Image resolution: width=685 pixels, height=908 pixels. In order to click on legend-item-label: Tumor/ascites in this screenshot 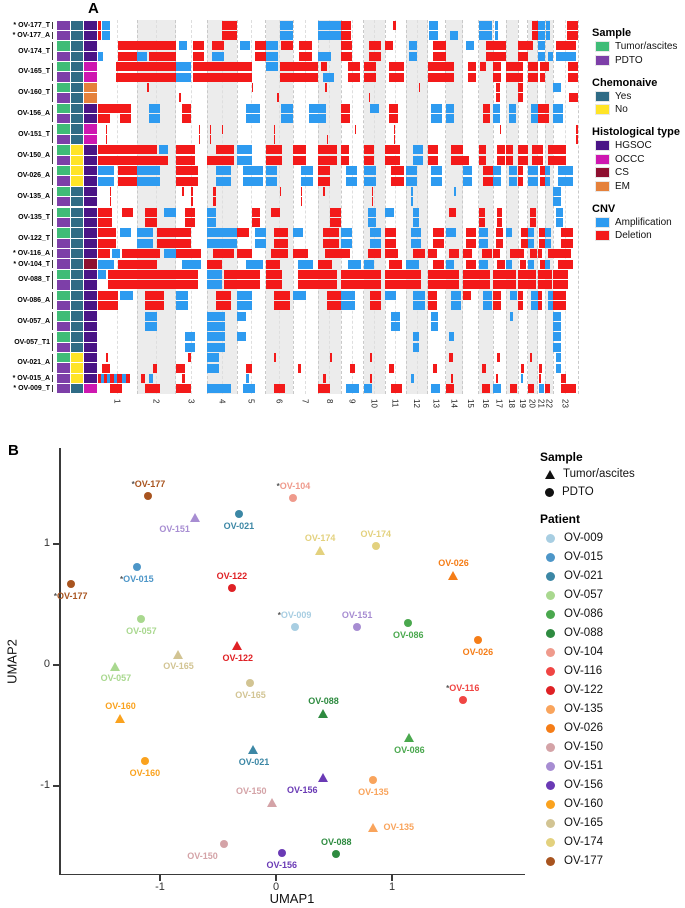, I will do `click(599, 474)`.